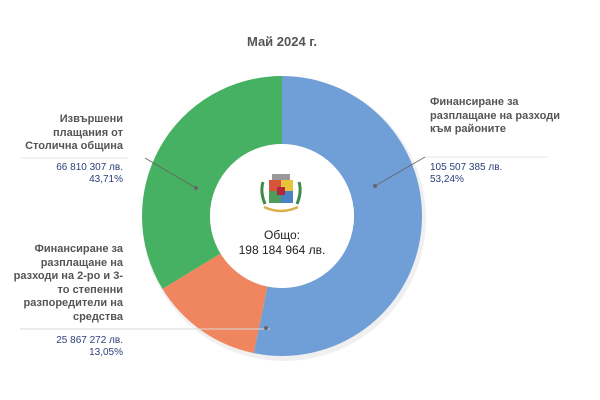 This screenshot has width=600, height=400. Describe the element at coordinates (282, 235) in the screenshot. I see `total-label: Общо:` at that location.